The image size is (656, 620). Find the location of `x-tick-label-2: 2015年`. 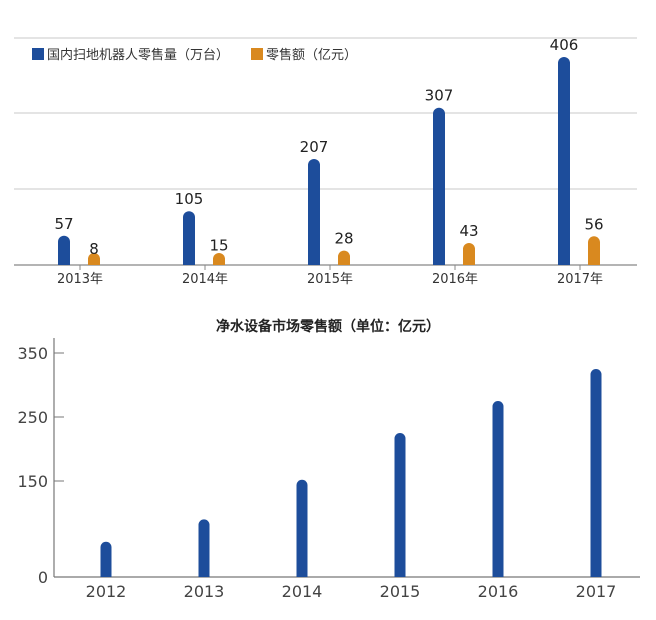

x-tick-label-2: 2015年 is located at coordinates (330, 279).